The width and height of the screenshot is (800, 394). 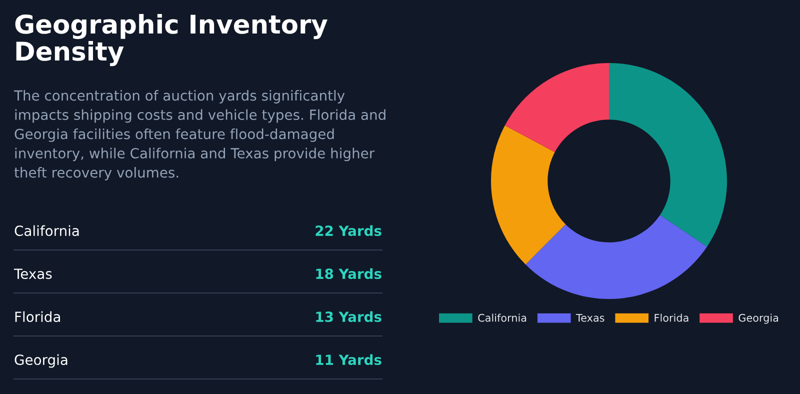 What do you see at coordinates (33, 274) in the screenshot?
I see `category-label: Texas` at bounding box center [33, 274].